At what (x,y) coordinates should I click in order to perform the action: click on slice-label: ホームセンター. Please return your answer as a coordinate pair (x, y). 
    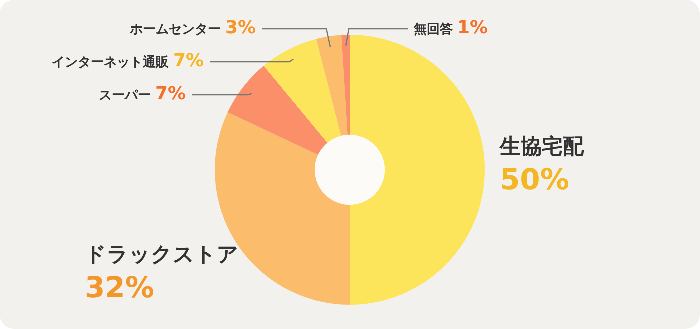
    Looking at the image, I should click on (174, 30).